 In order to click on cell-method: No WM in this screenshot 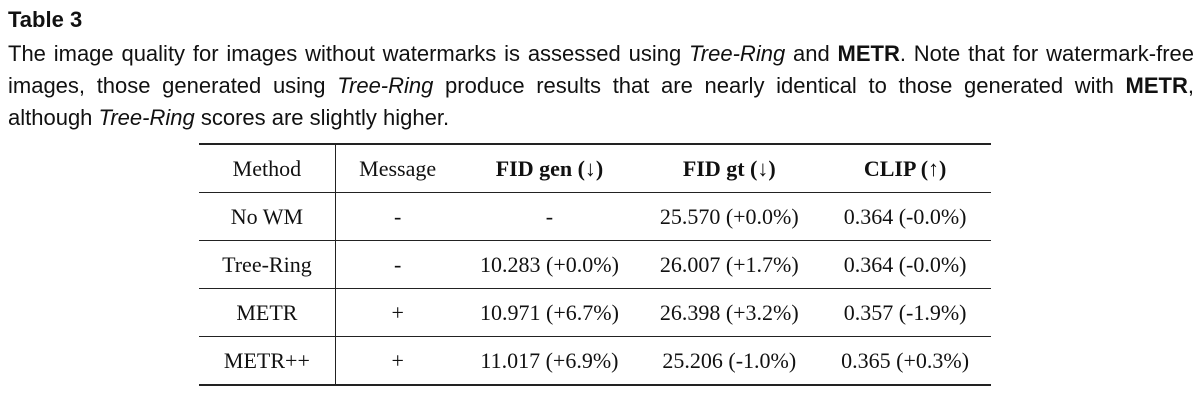, I will do `click(267, 216)`.